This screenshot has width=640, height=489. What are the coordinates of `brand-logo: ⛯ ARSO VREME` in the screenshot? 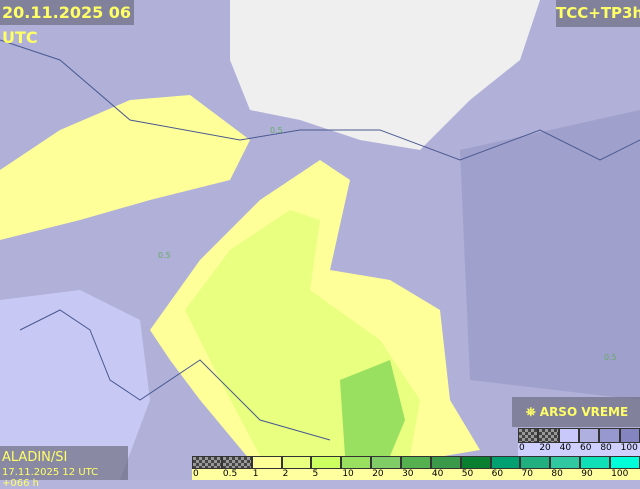 It's located at (576, 412).